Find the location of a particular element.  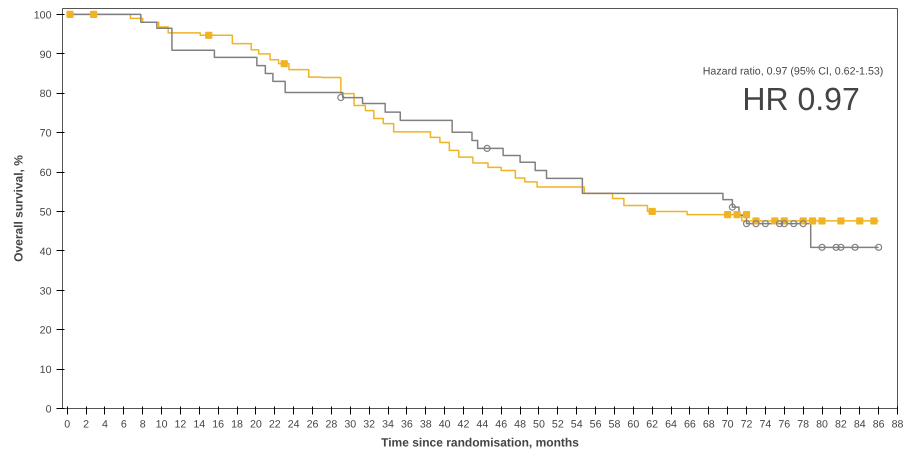

x-tick-label: 16 is located at coordinates (218, 424).